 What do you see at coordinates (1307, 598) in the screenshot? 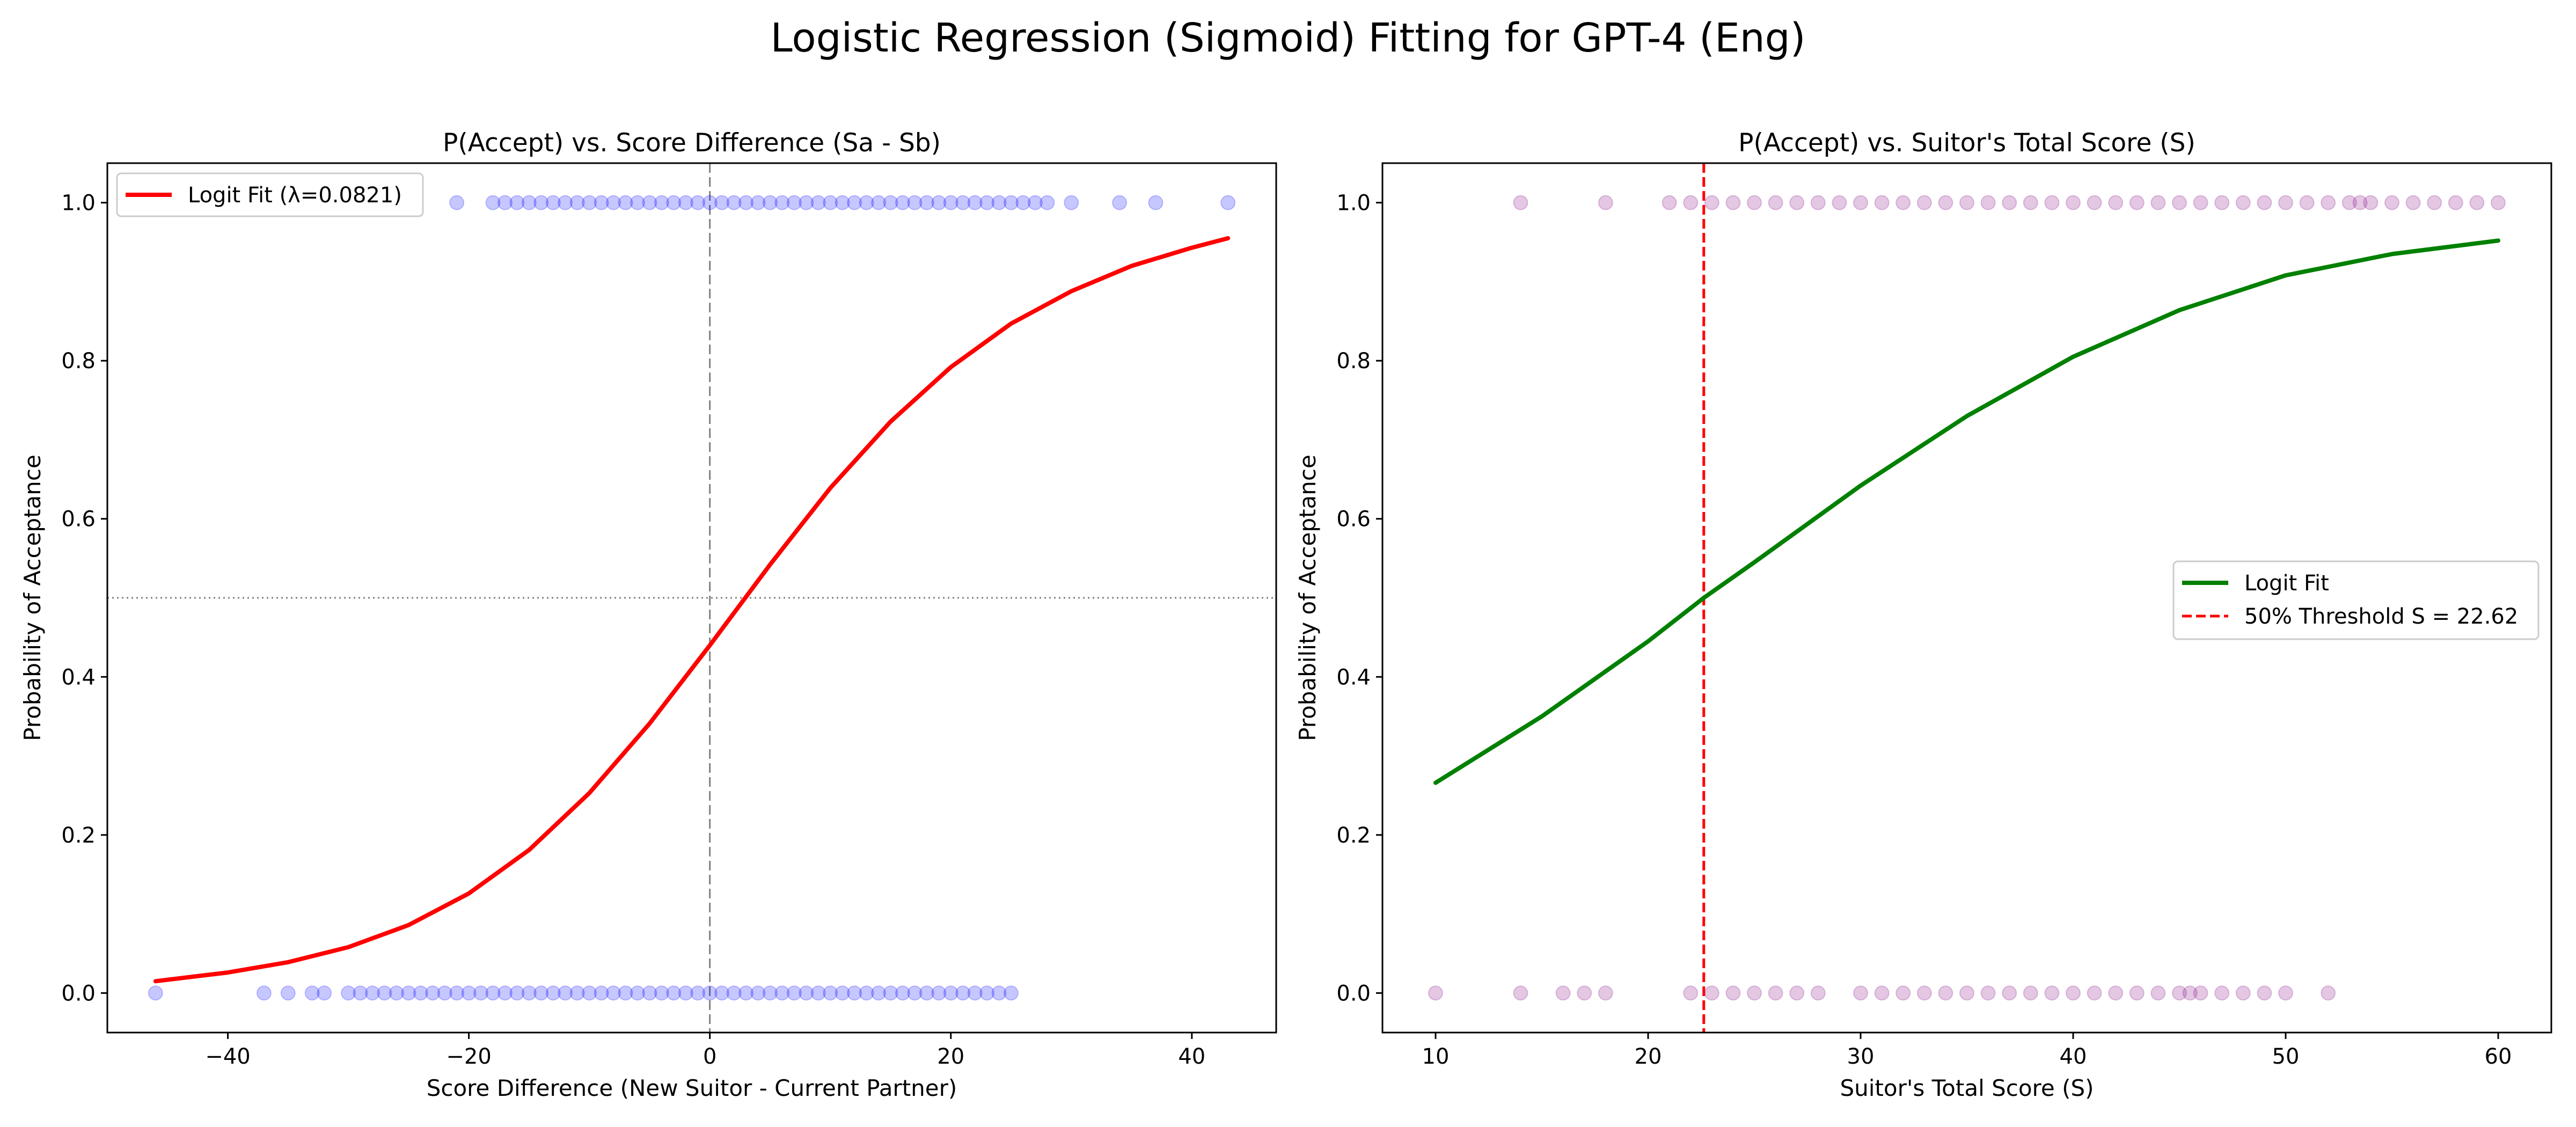
I see `y-axis-label: Probability of Acceptance` at bounding box center [1307, 598].